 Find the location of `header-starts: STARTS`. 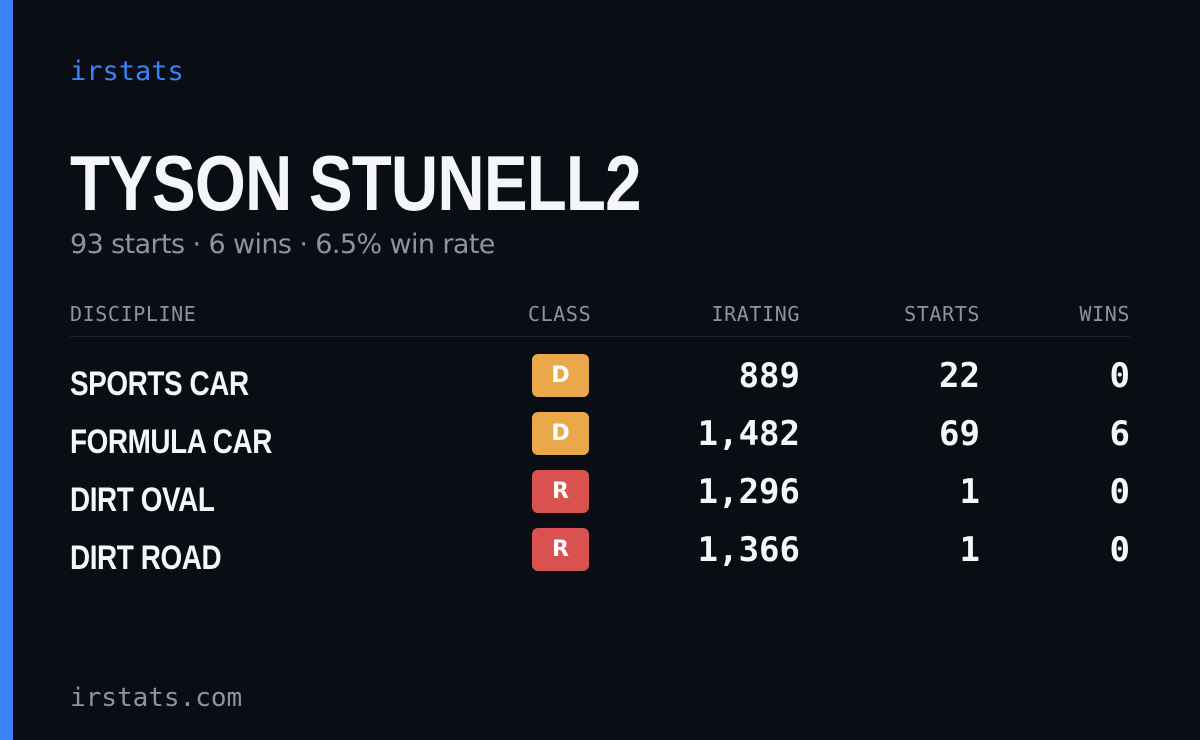

header-starts: STARTS is located at coordinates (942, 314).